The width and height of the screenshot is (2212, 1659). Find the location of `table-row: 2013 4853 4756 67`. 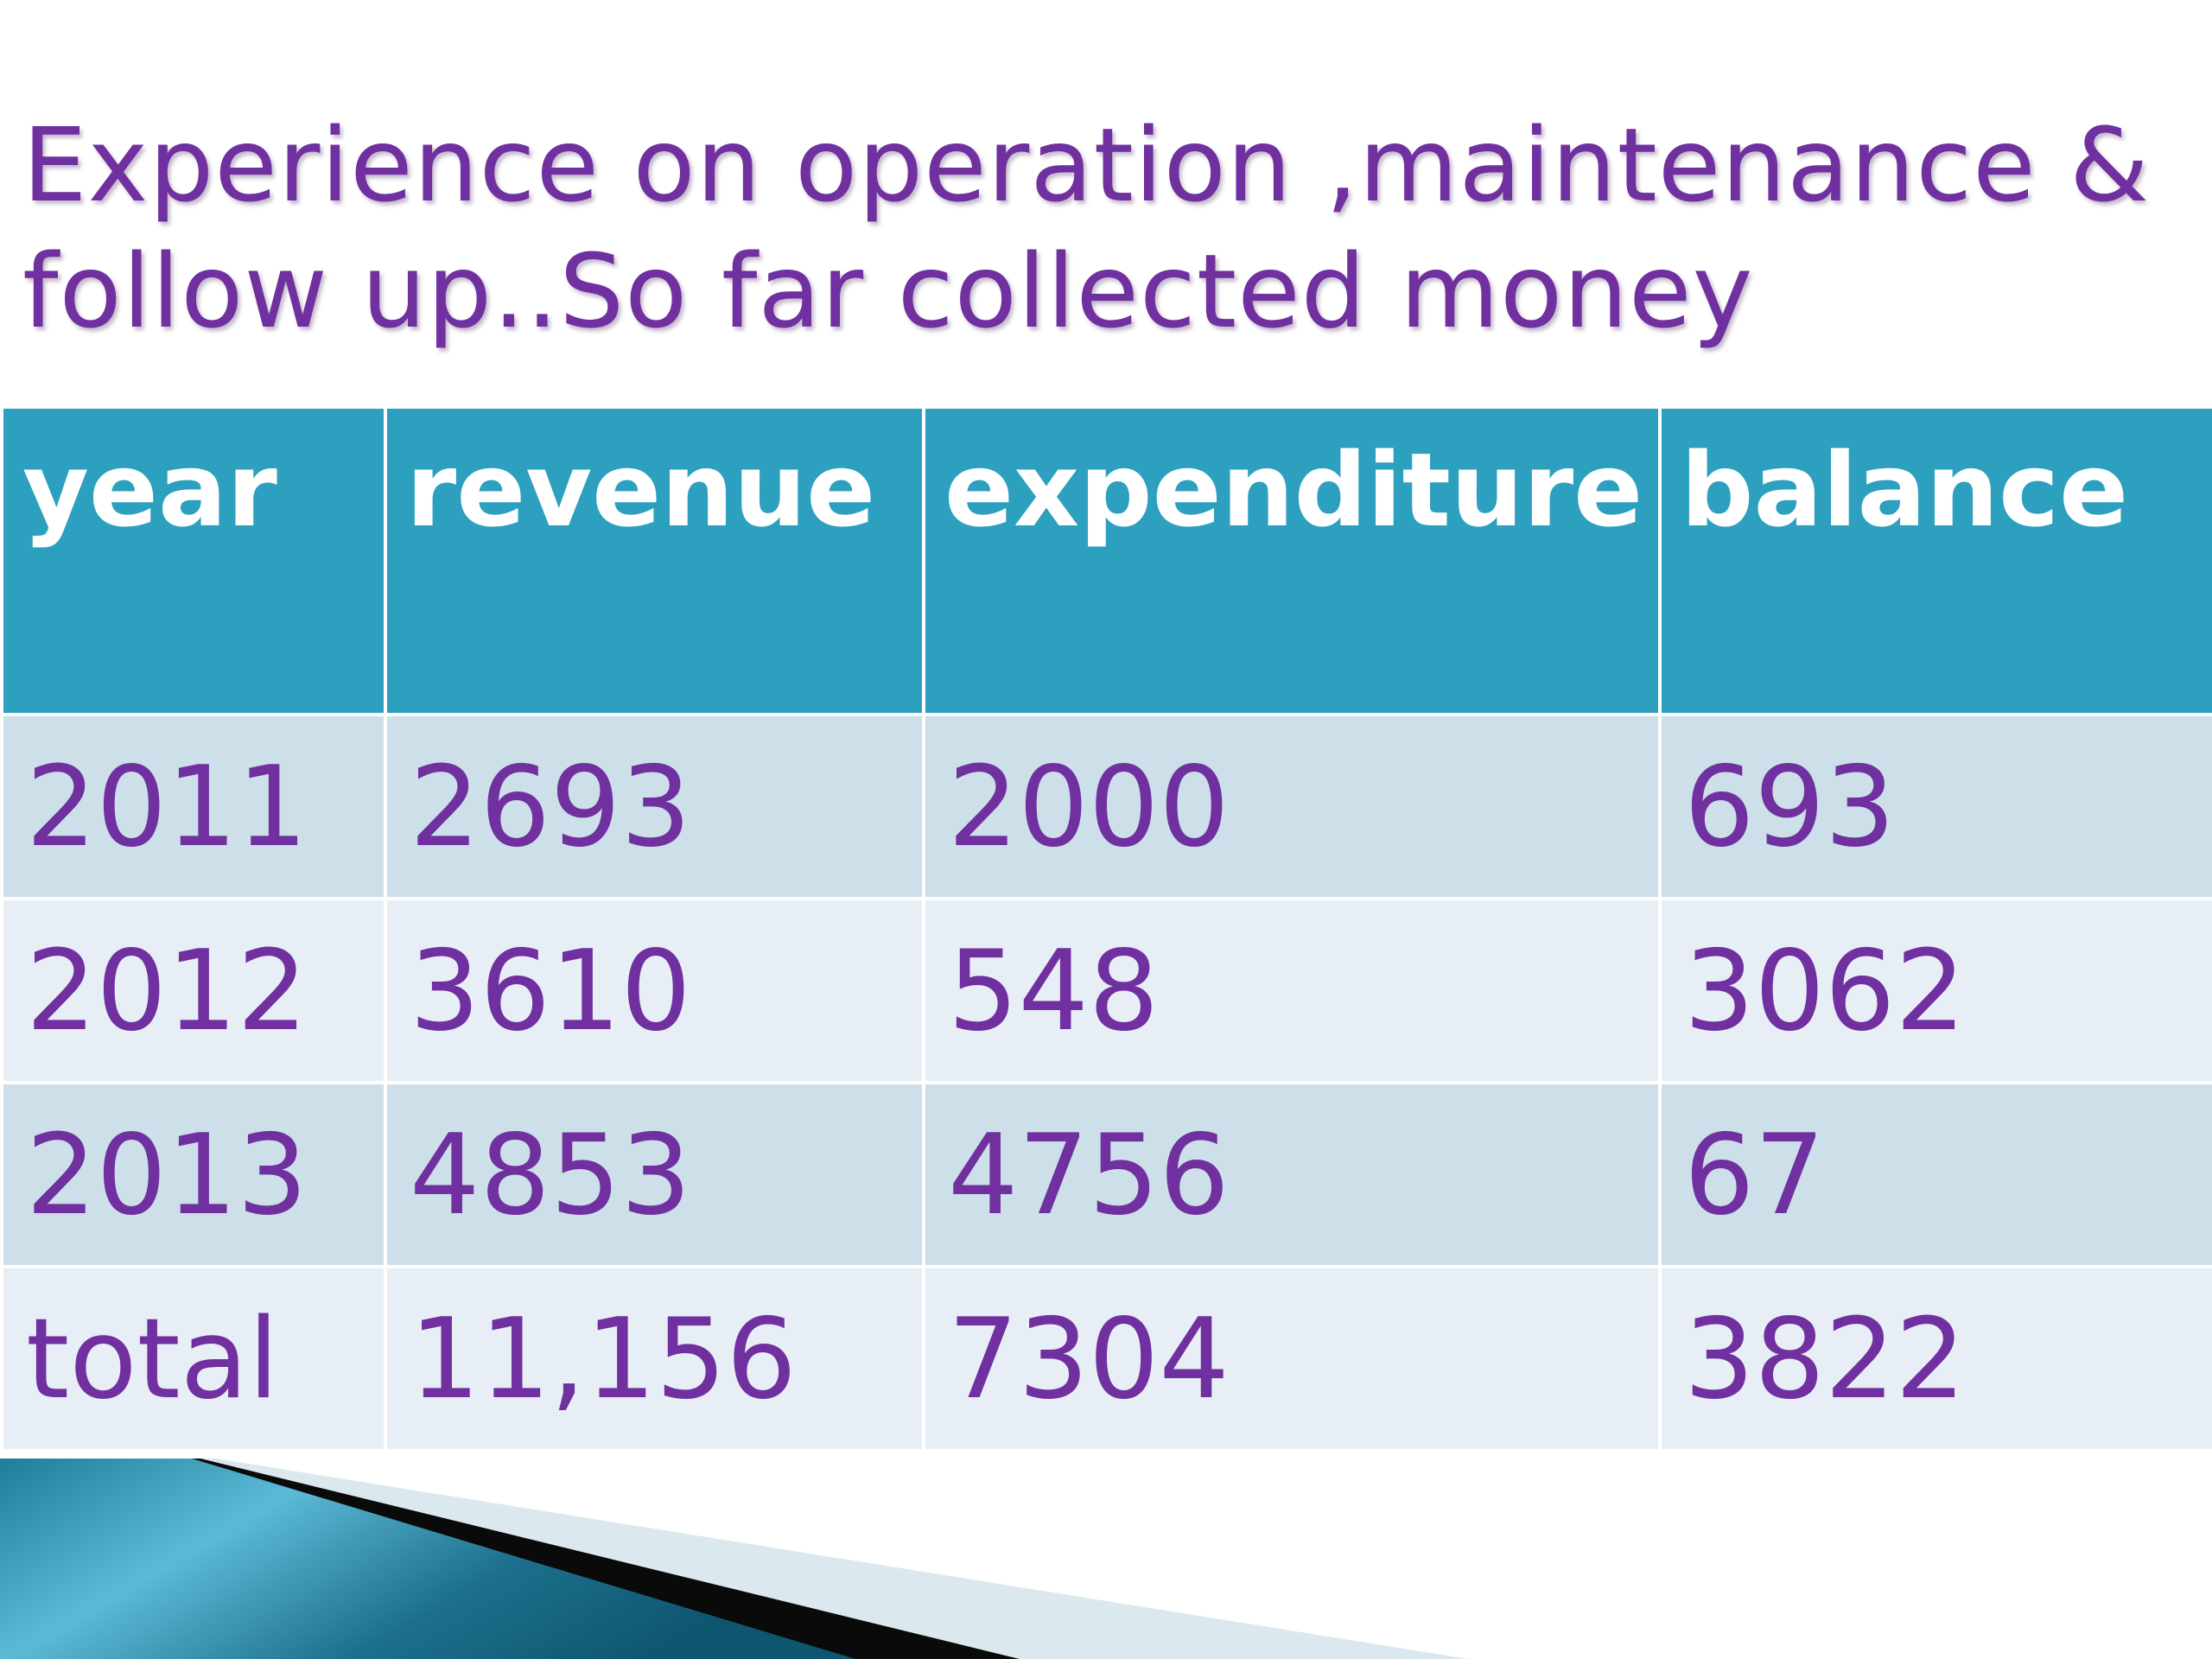

table-row: 2013 4853 4756 67 is located at coordinates (1106, 1174).